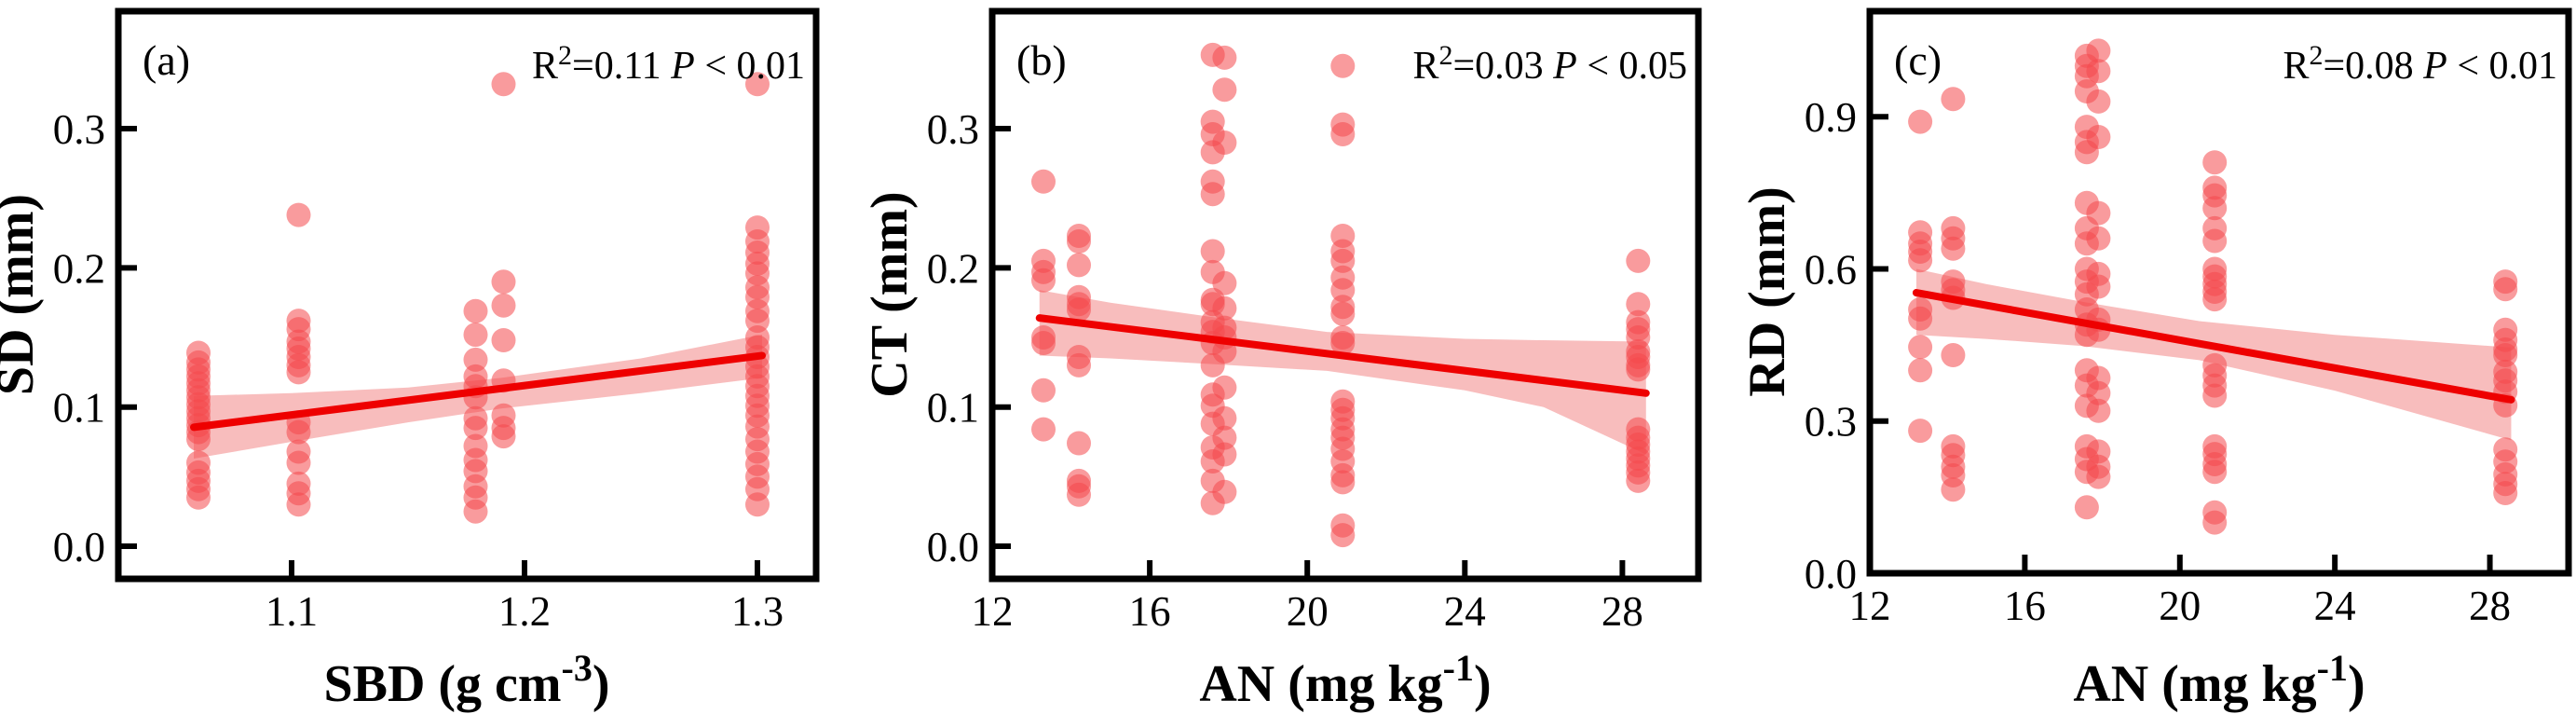  I want to click on y-axis-title: RD (mm), so click(1767, 291).